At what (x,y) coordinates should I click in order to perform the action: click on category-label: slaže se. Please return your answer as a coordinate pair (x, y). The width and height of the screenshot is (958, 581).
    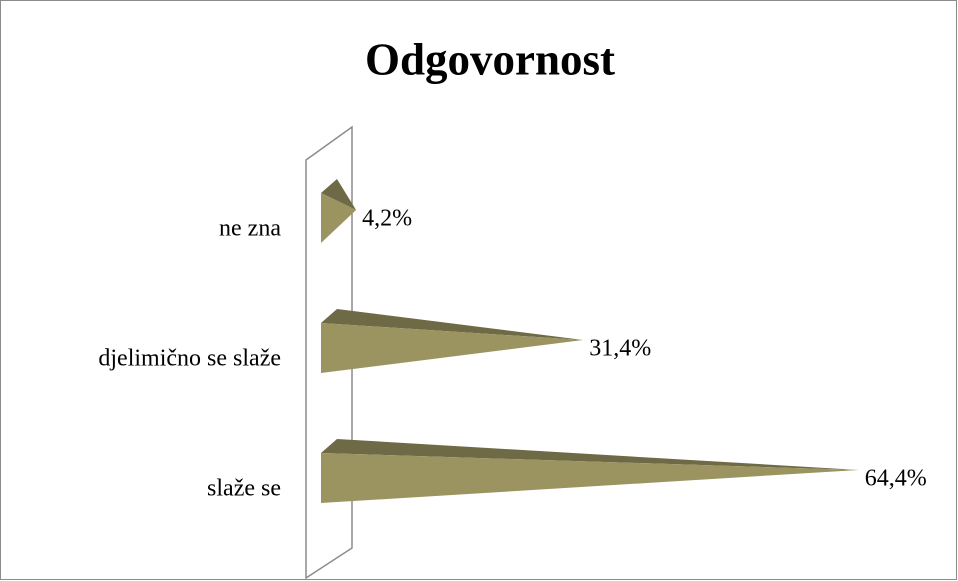
    Looking at the image, I should click on (244, 489).